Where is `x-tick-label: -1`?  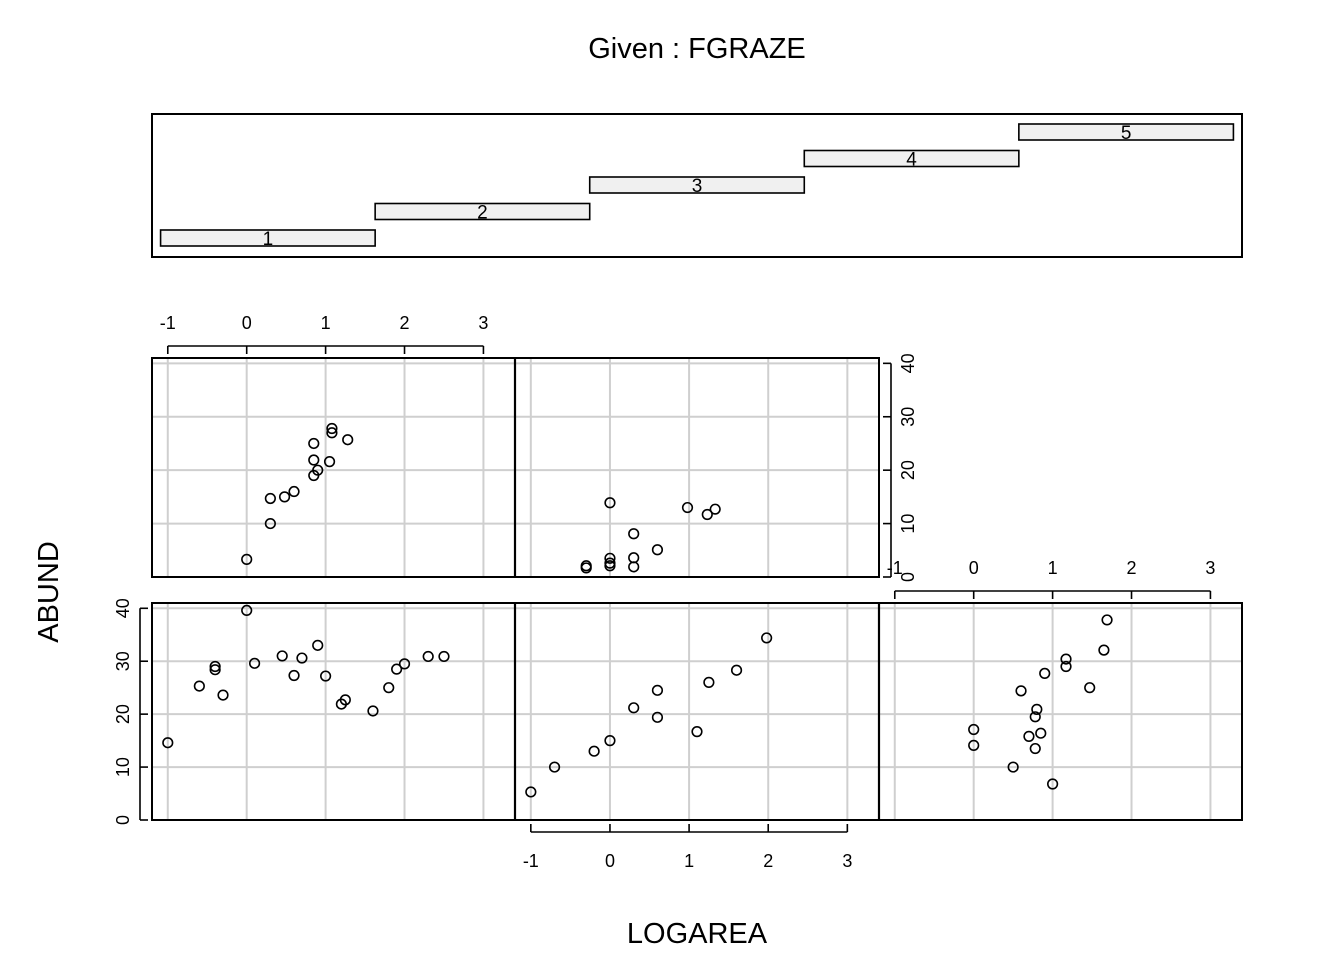
x-tick-label: -1 is located at coordinates (531, 861).